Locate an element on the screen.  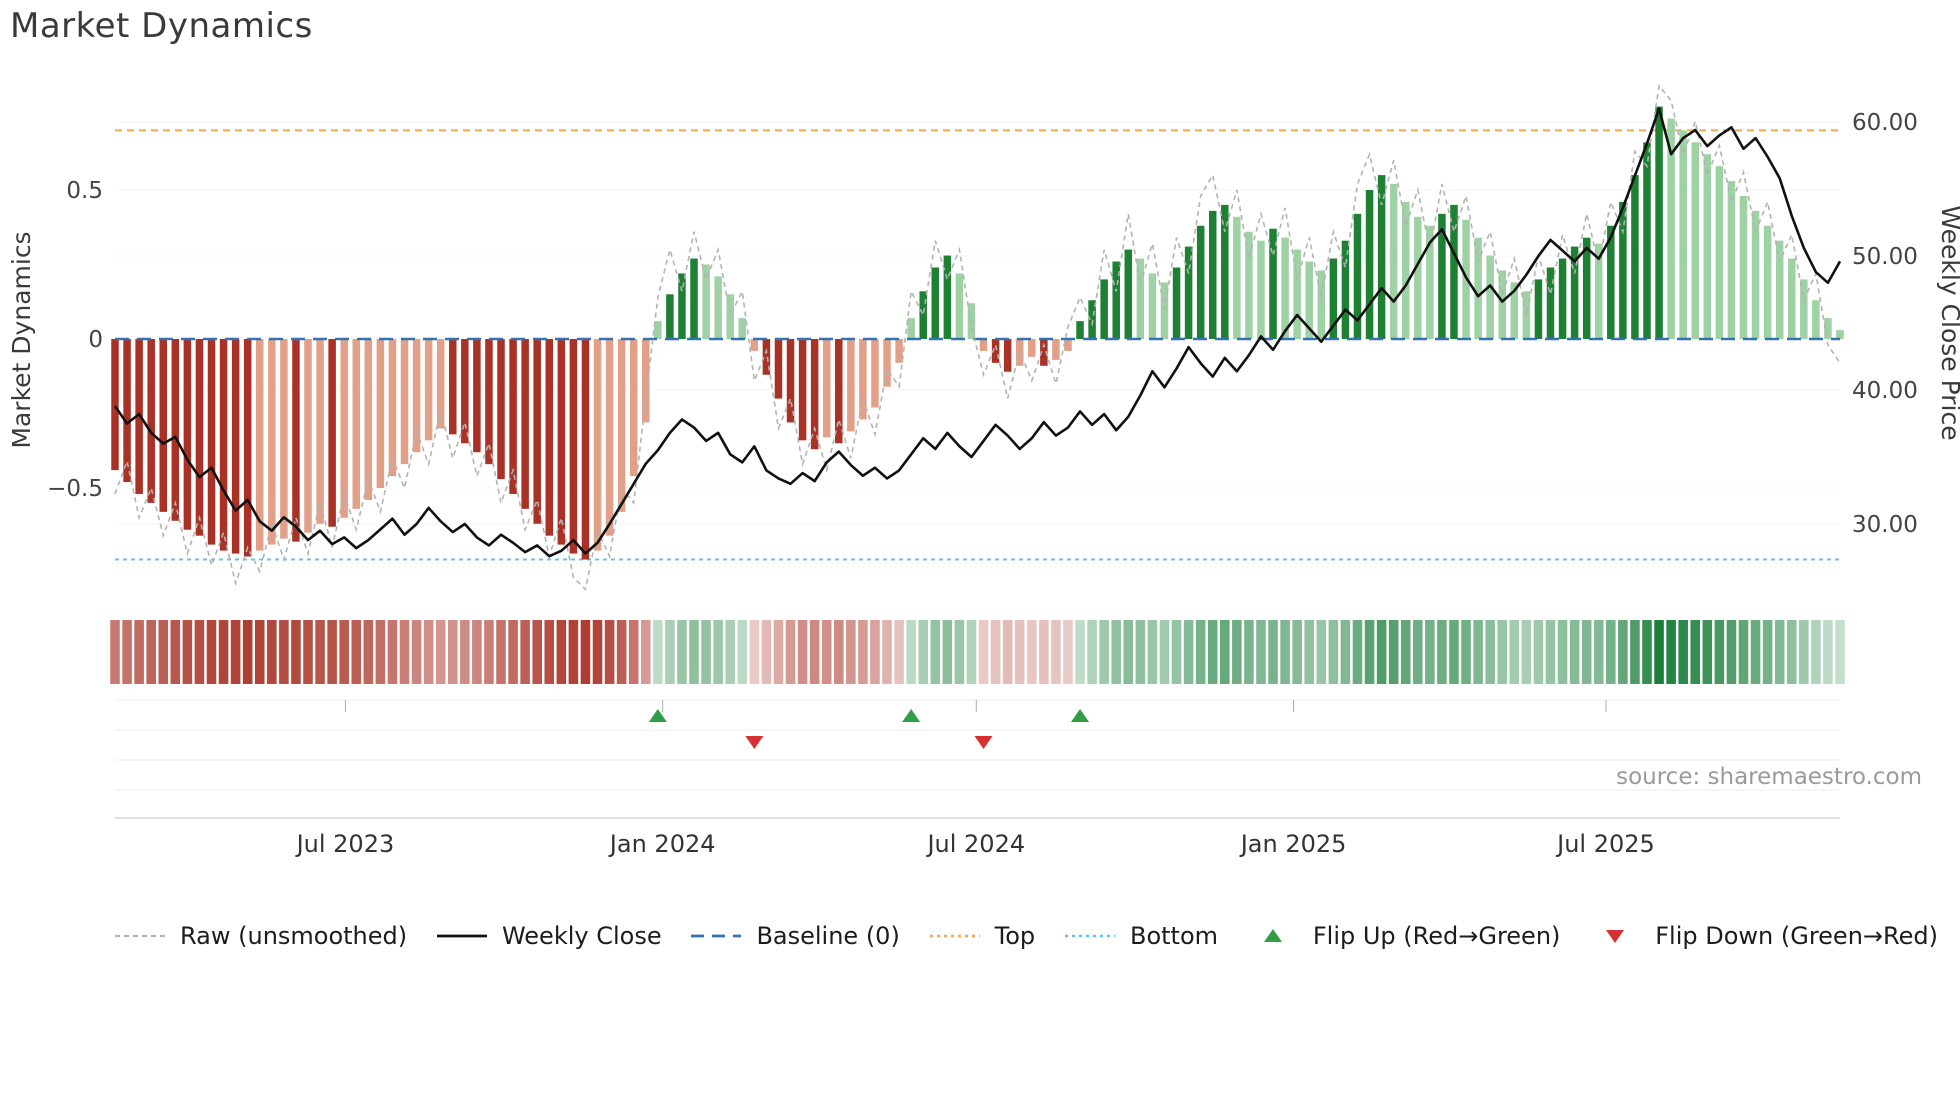
triangle-down-icon is located at coordinates (1615, 936).